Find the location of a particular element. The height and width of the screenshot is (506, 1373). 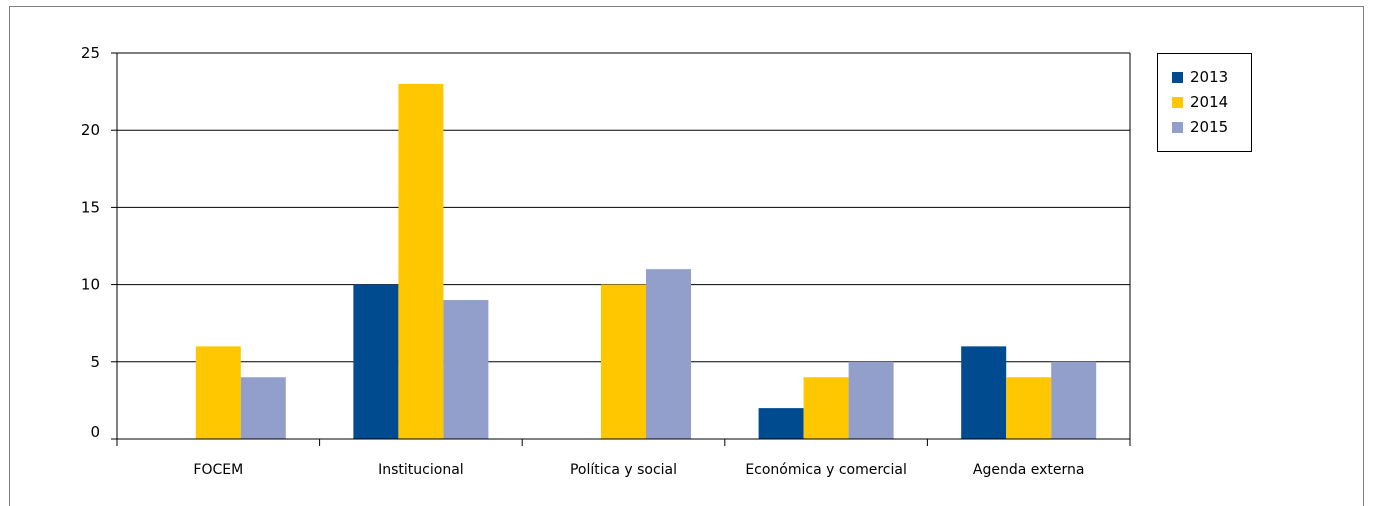

legend-label-2013: 2013 is located at coordinates (1209, 77).